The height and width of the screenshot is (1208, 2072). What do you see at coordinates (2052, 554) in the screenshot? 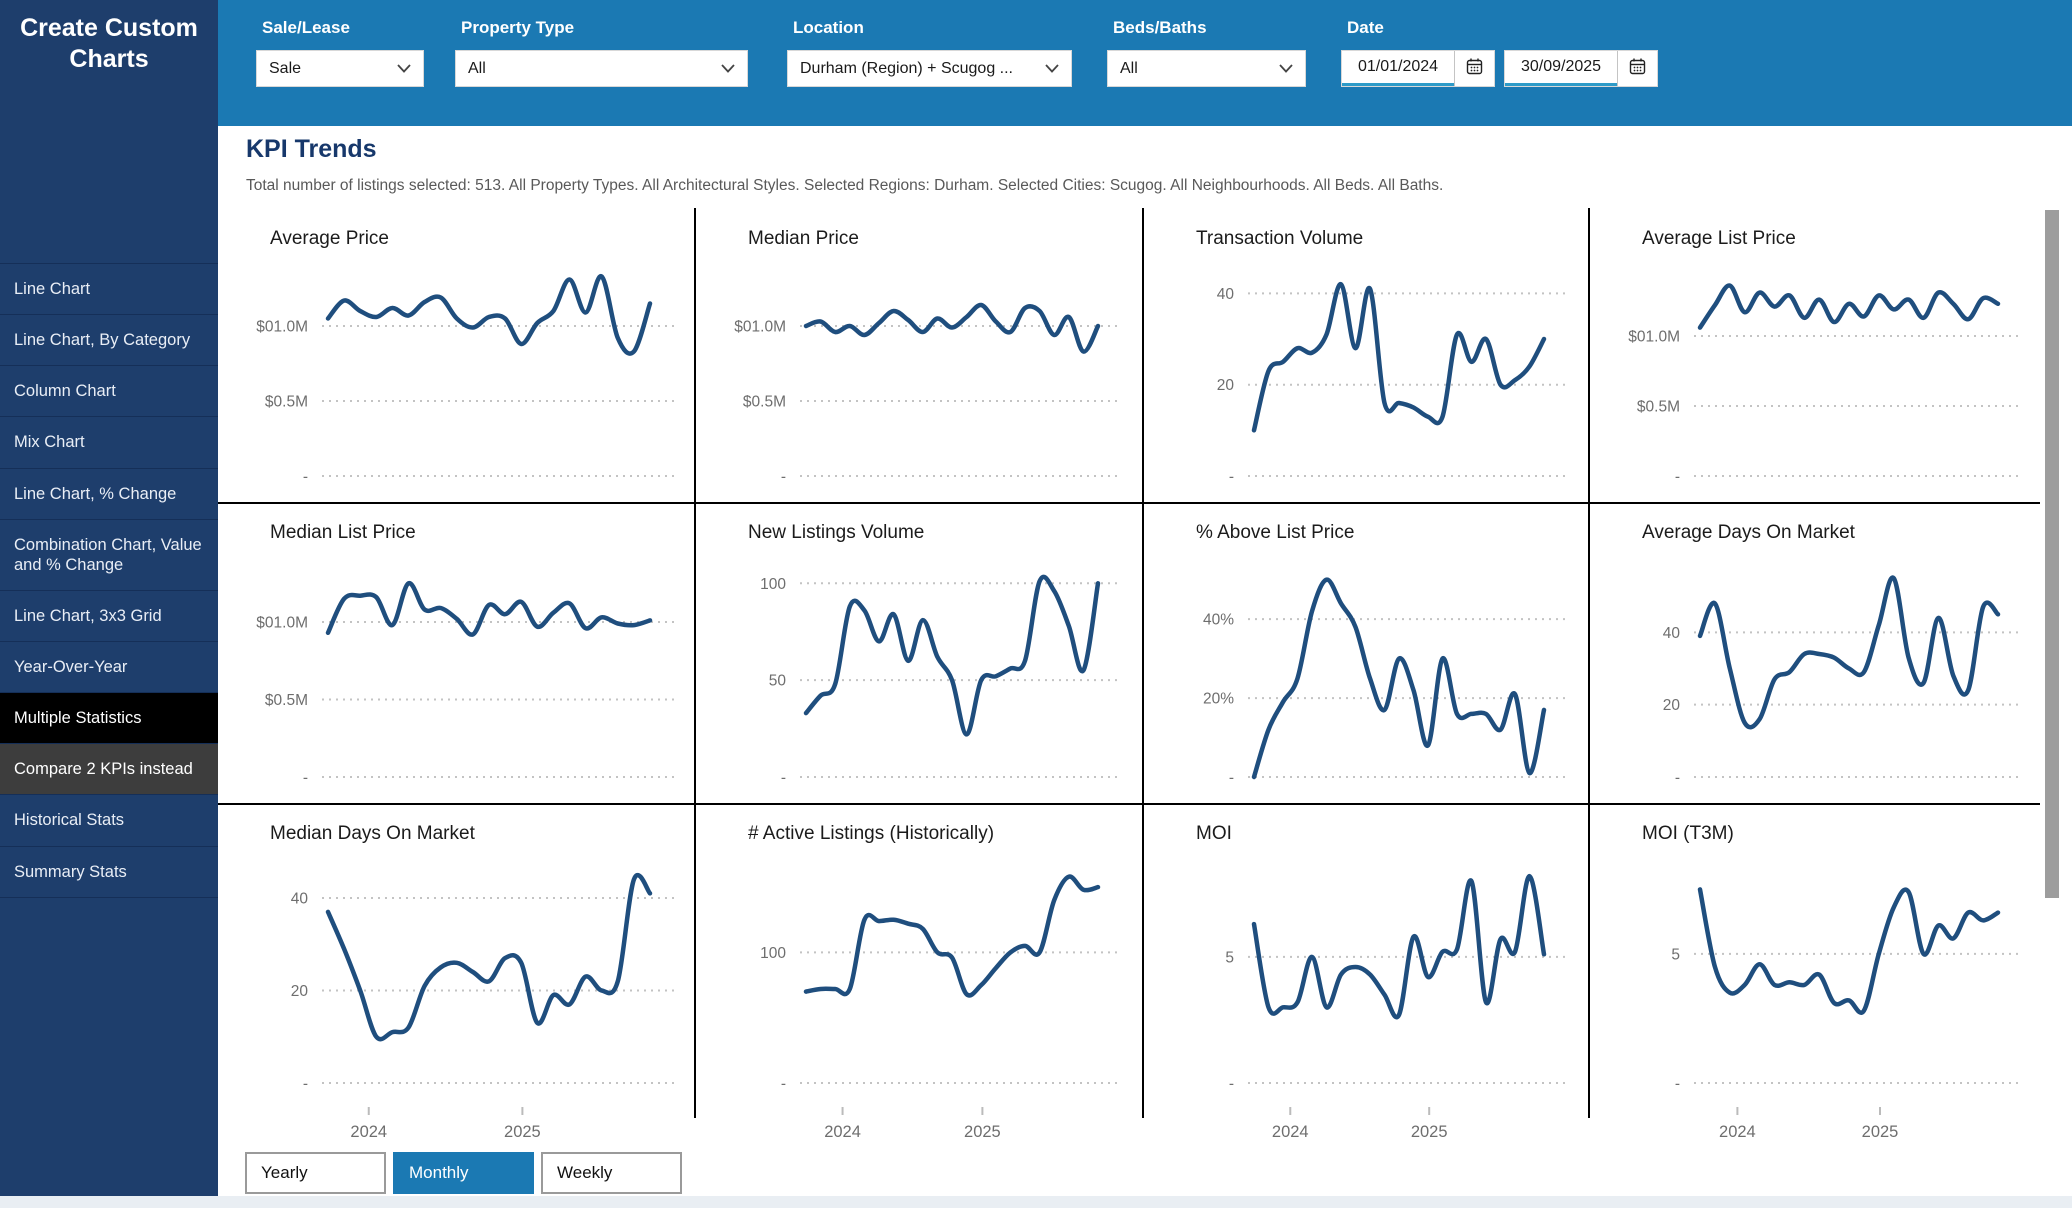
I see `vertical-scrollbar` at bounding box center [2052, 554].